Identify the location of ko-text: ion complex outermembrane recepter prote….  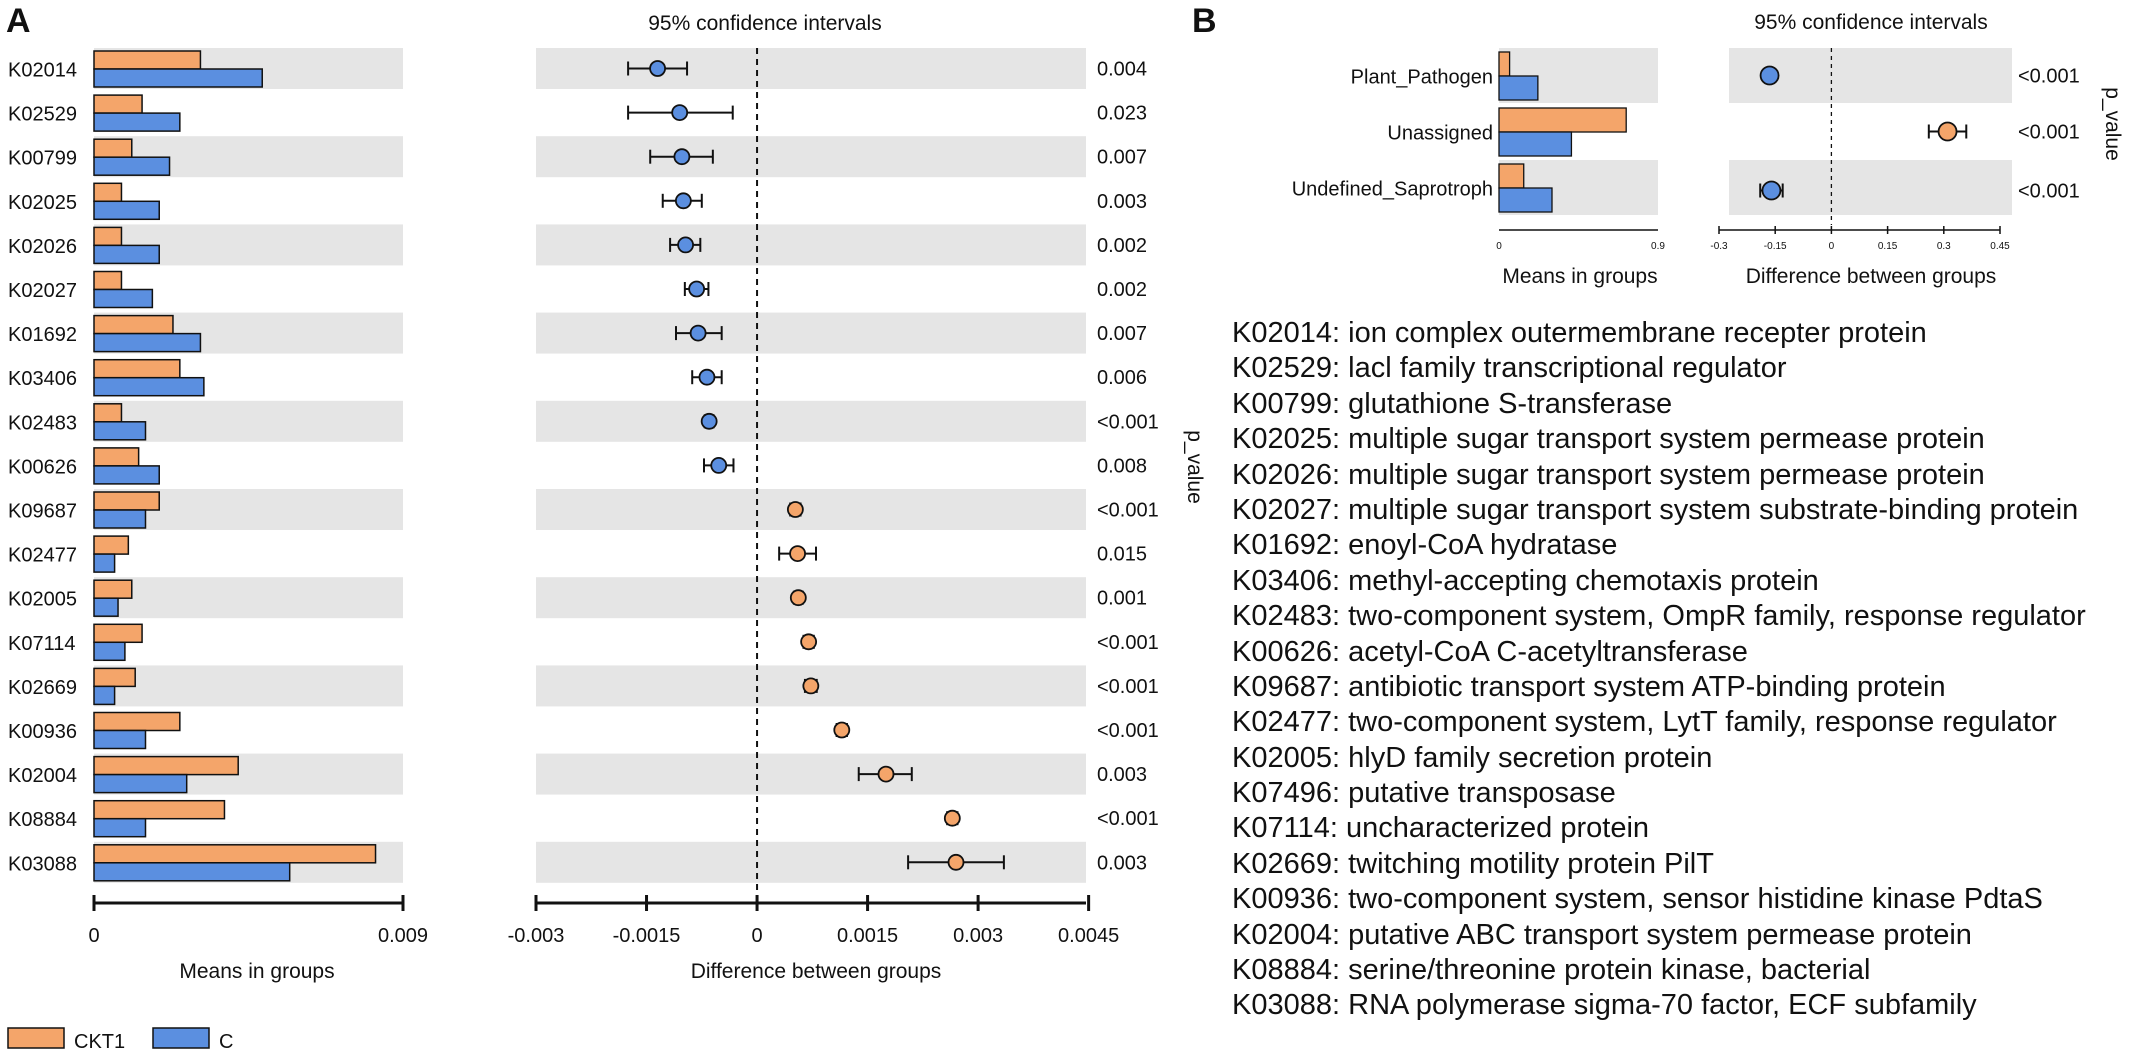
(1637, 333).